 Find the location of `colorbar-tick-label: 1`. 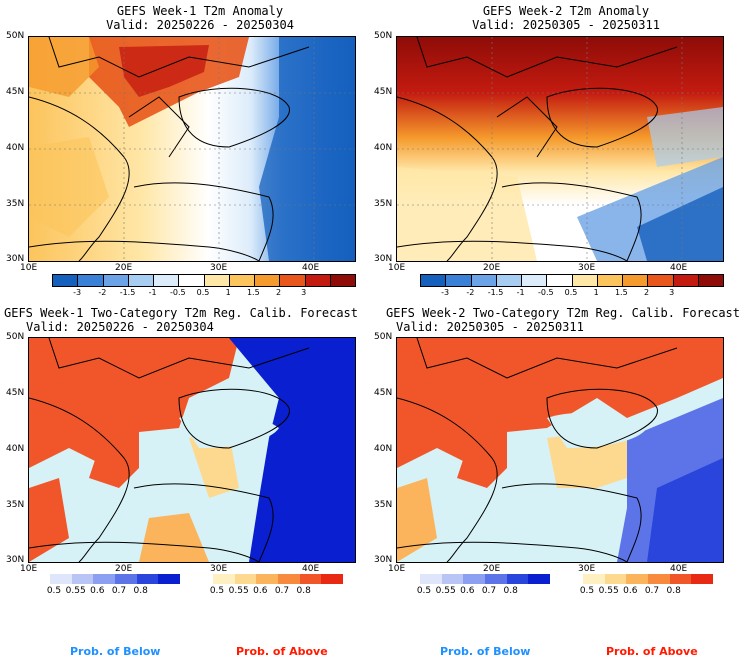

colorbar-tick-label: 1 is located at coordinates (228, 292).